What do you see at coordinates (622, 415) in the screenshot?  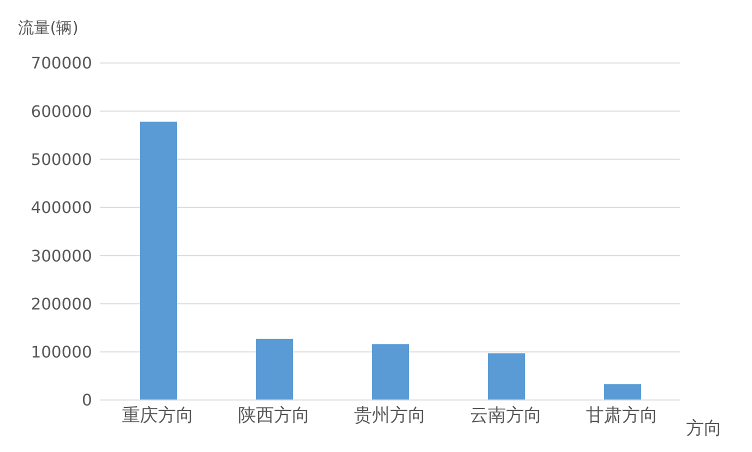 I see `x-tick-label: 甘肃方向` at bounding box center [622, 415].